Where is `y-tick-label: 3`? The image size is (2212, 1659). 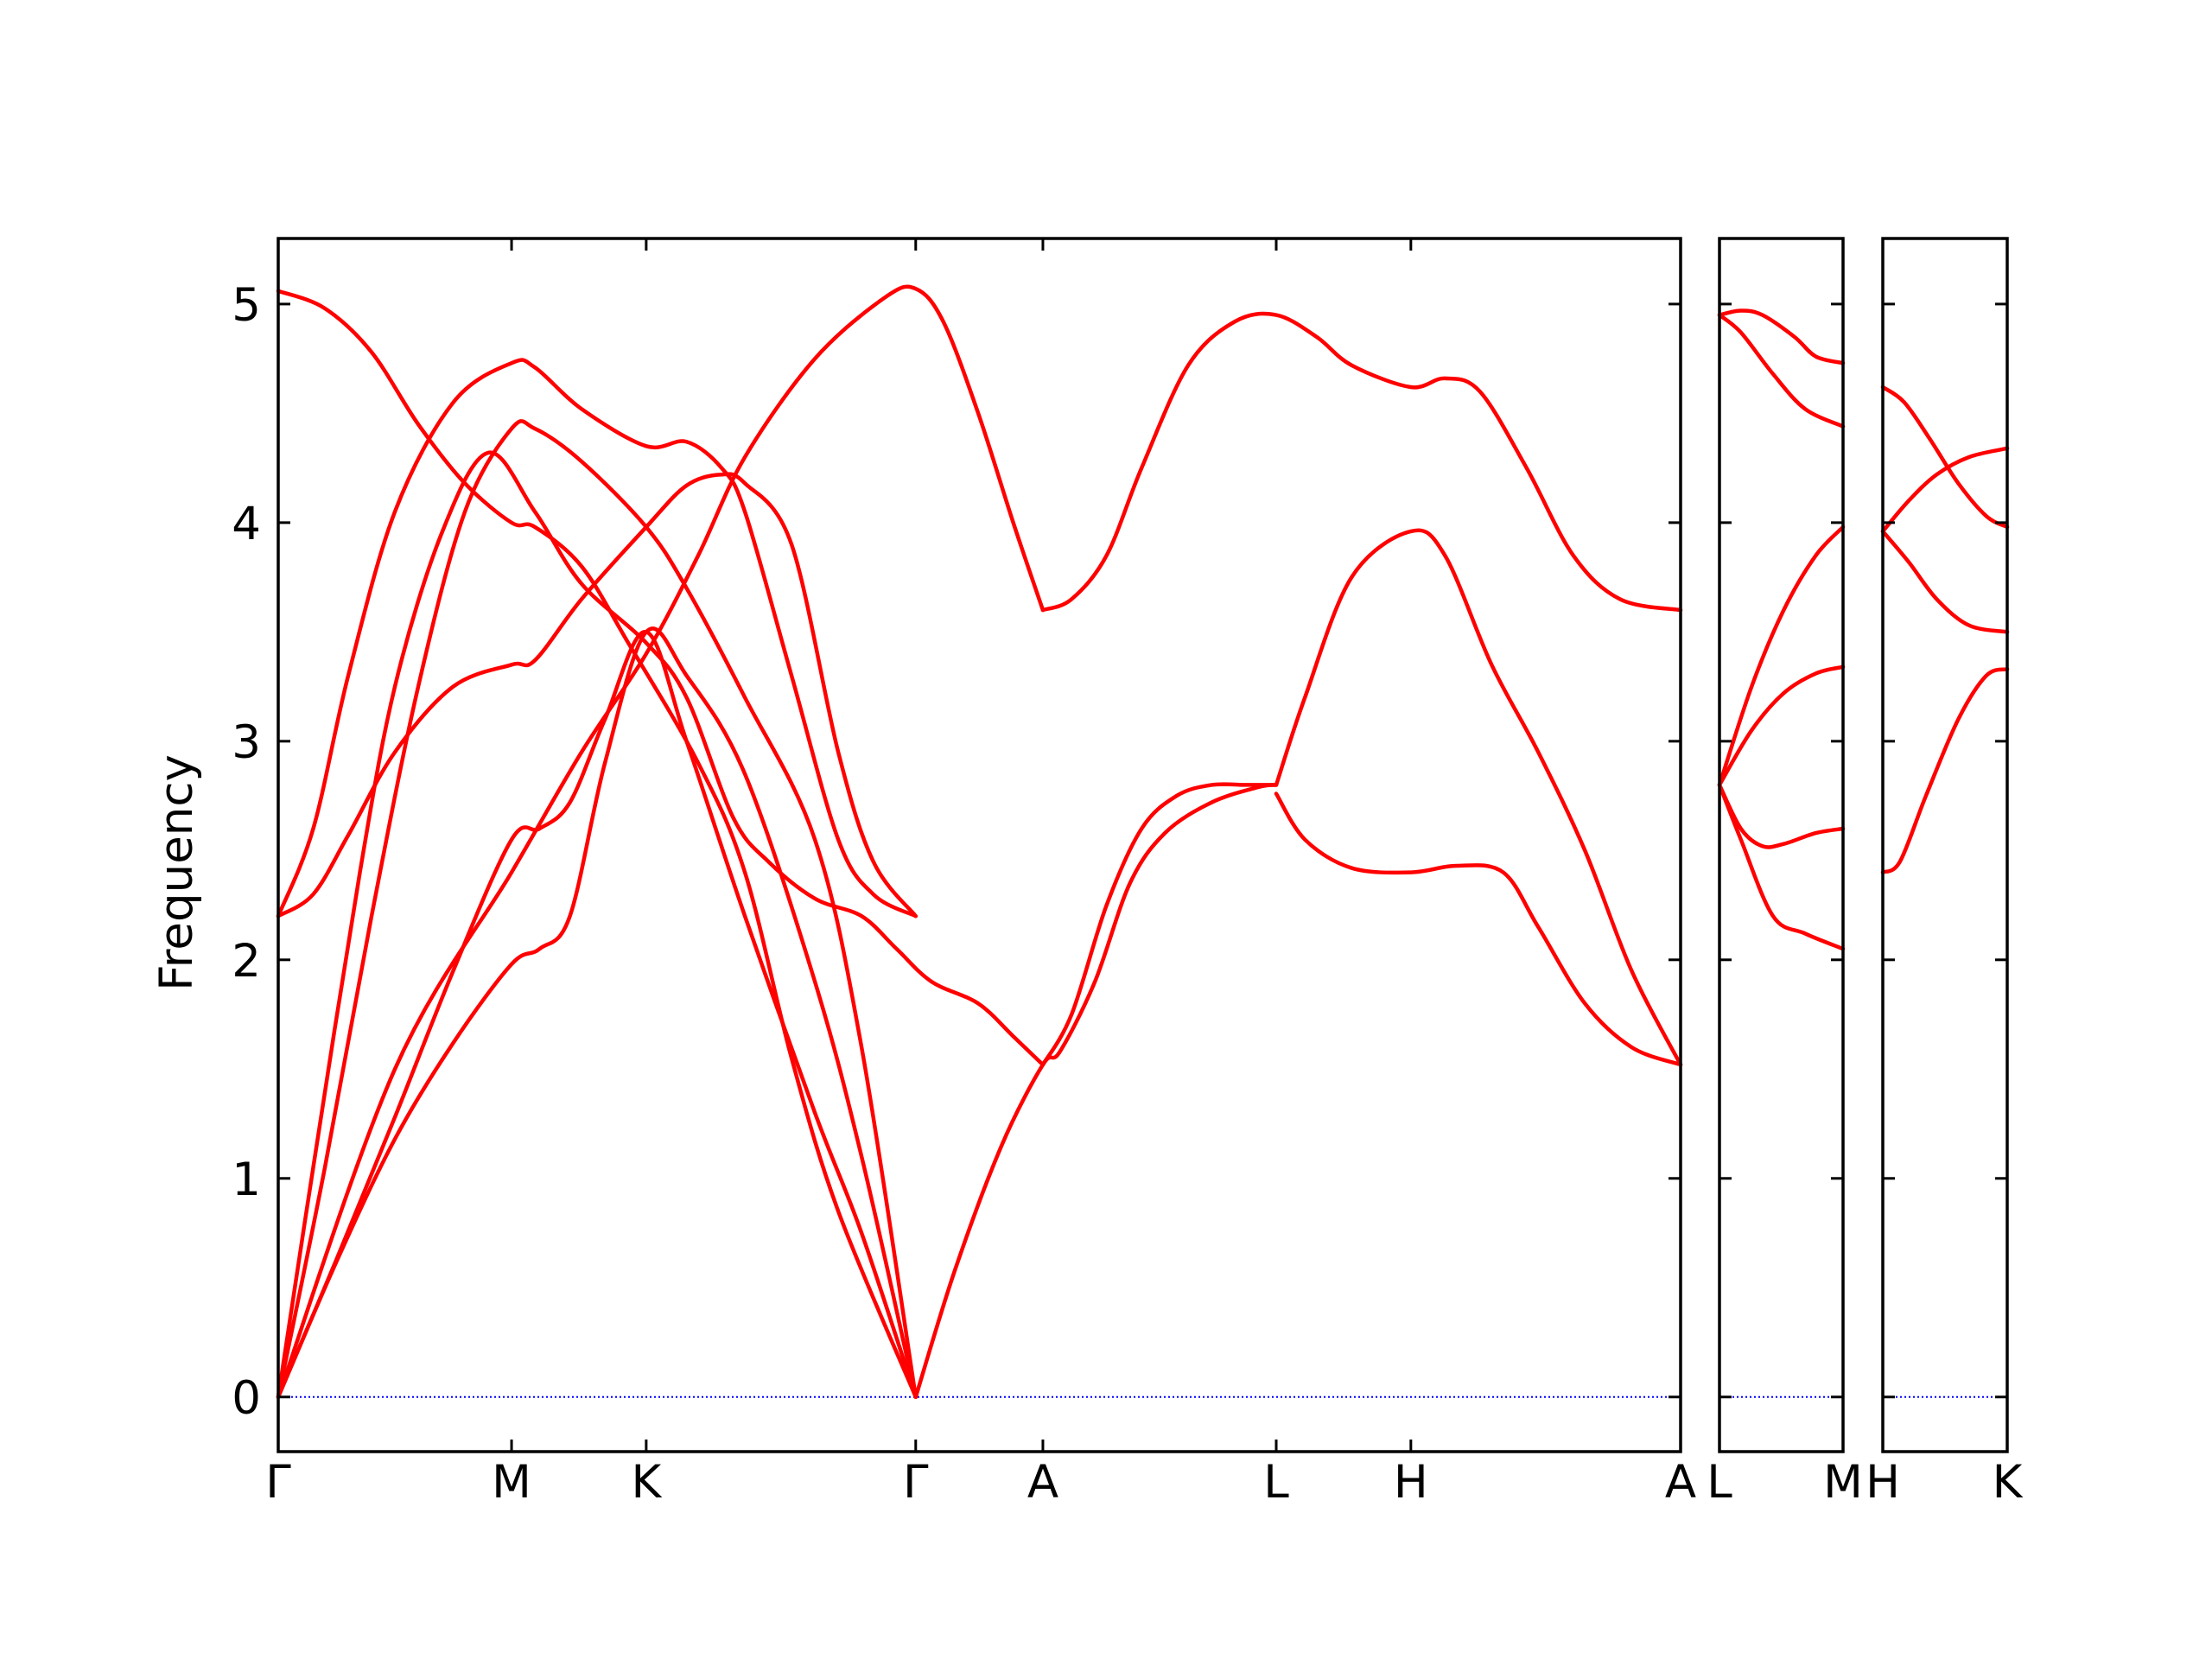 y-tick-label: 3 is located at coordinates (246, 742).